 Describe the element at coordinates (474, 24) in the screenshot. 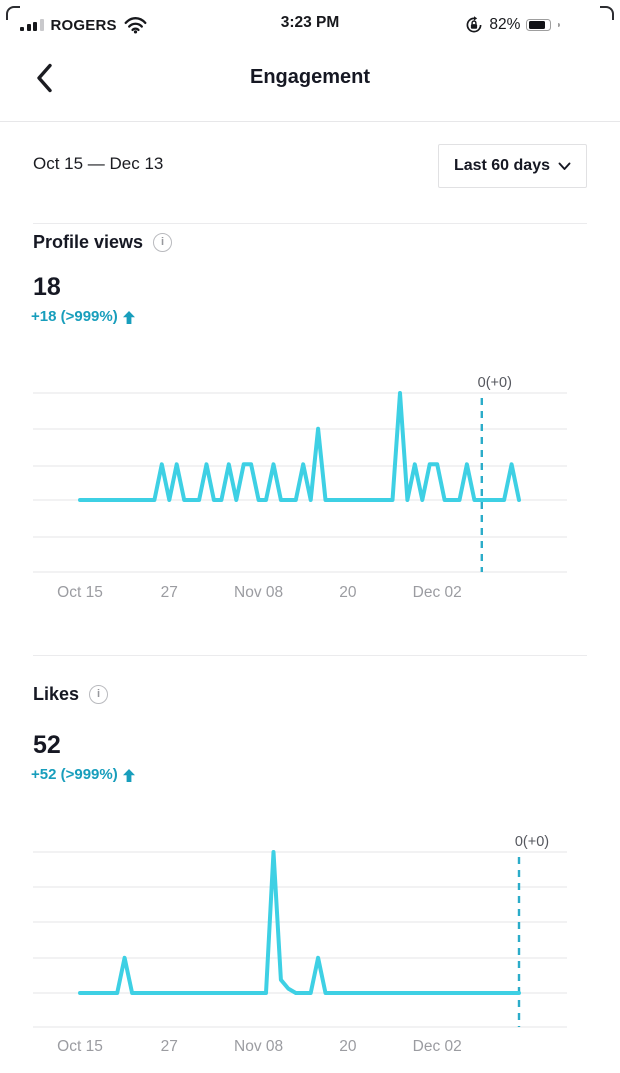

I see `orientation-lock-icon` at that location.